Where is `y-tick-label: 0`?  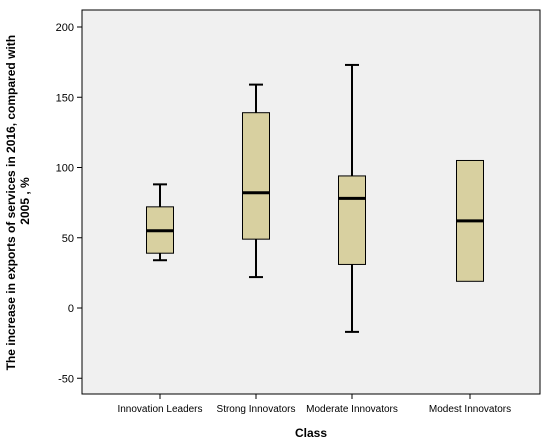
y-tick-label: 0 is located at coordinates (71, 309).